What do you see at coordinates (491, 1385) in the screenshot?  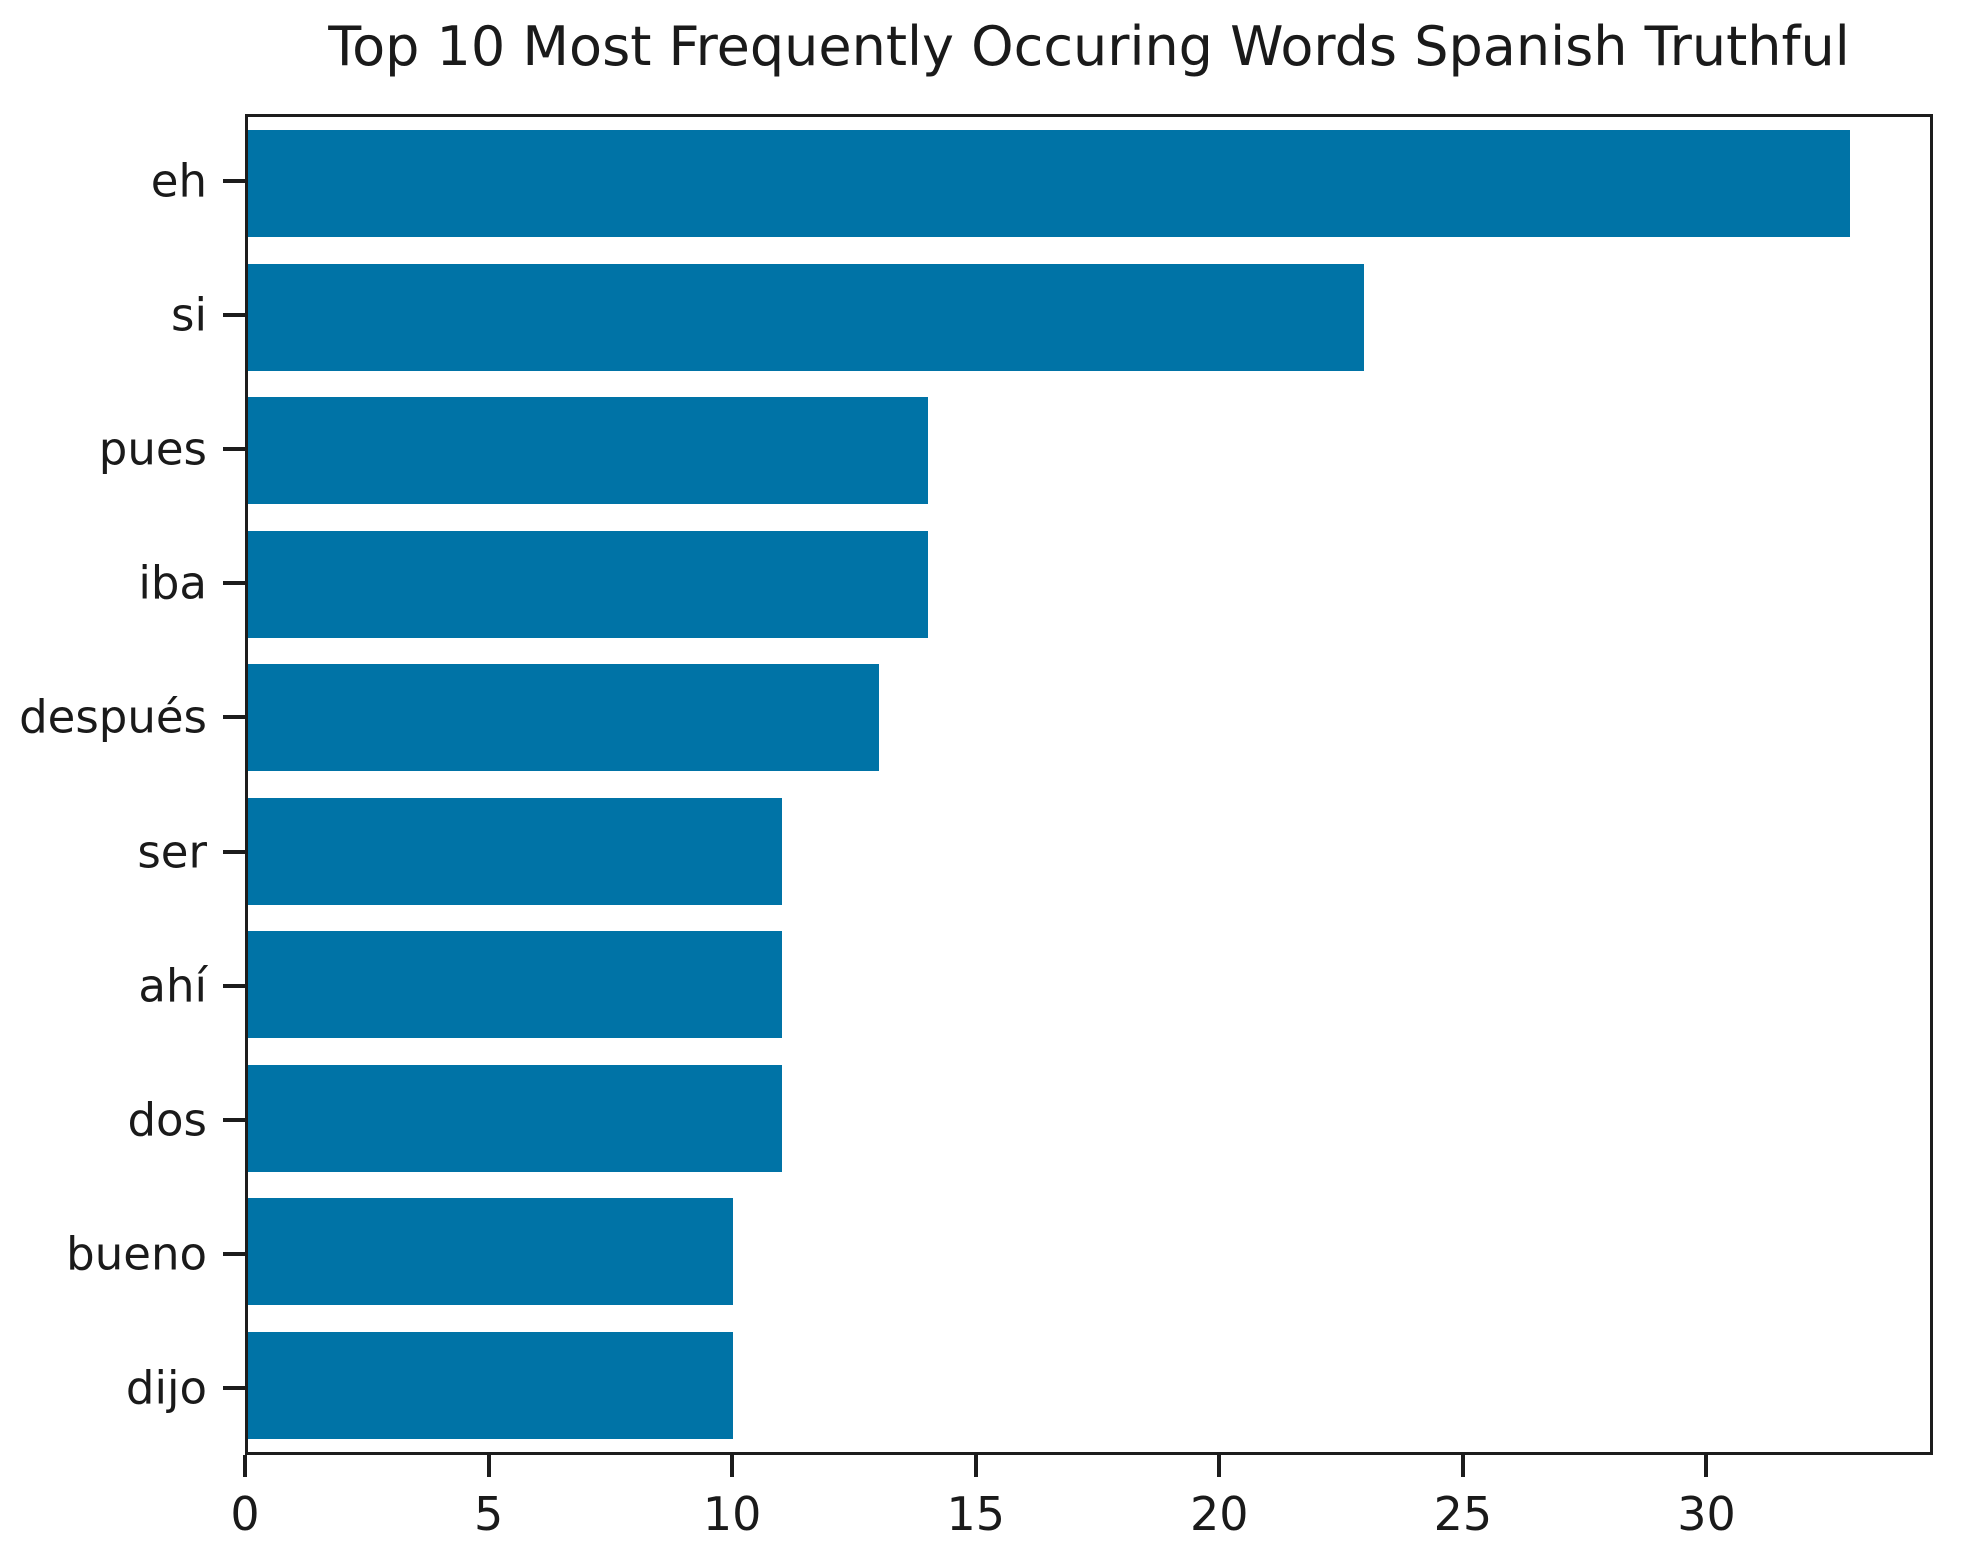 I see `bar-dijo` at bounding box center [491, 1385].